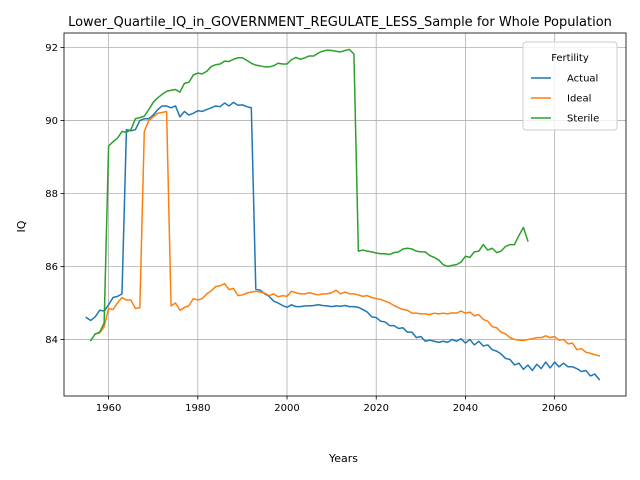 The width and height of the screenshot is (640, 480). What do you see at coordinates (286, 408) in the screenshot?
I see `x-tick-label: 2000` at bounding box center [286, 408].